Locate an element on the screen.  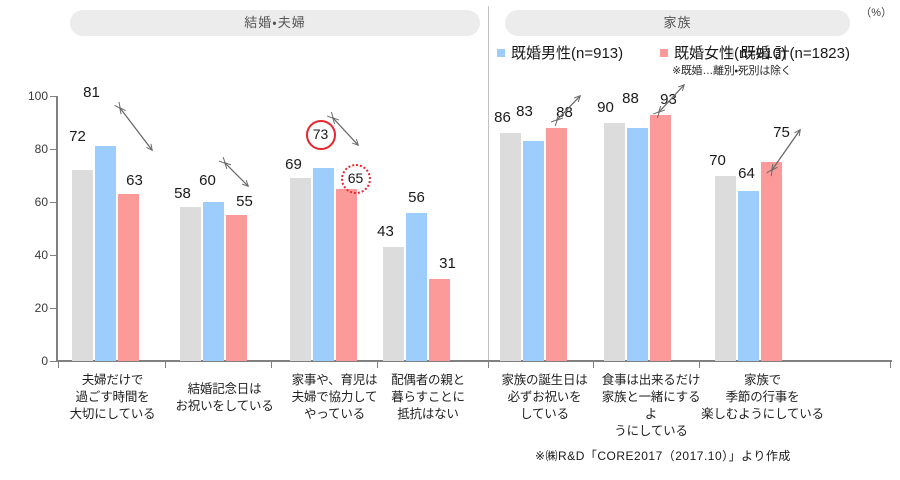
value-label: 43 is located at coordinates (385, 232).